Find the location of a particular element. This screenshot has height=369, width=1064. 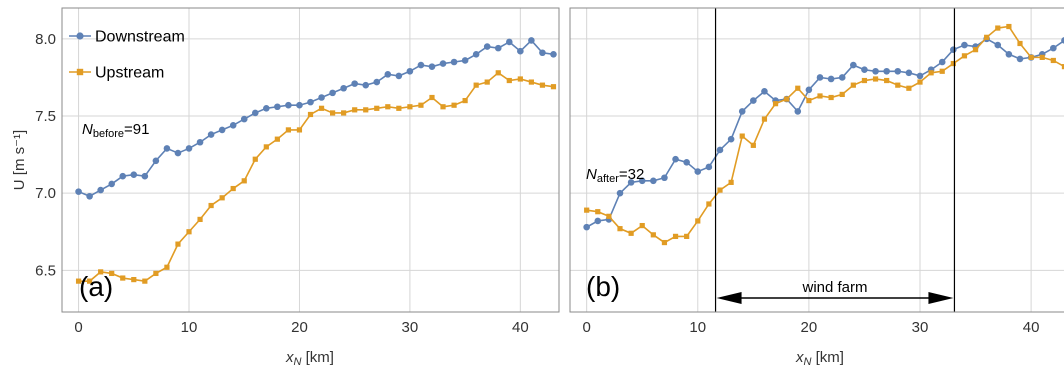

n-before-annotation: Nbefore=91 is located at coordinates (116, 130).